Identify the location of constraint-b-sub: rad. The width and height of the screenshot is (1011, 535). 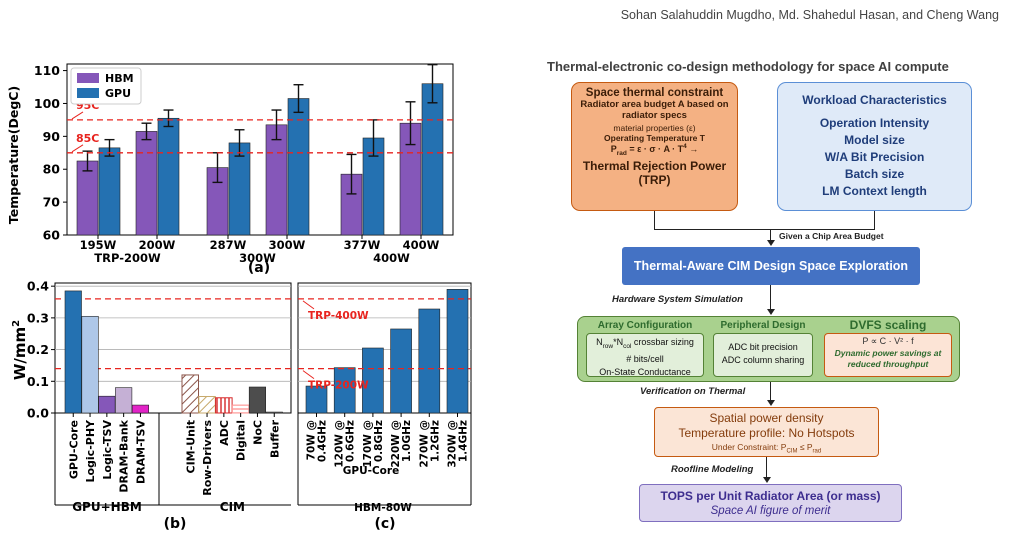
(817, 451).